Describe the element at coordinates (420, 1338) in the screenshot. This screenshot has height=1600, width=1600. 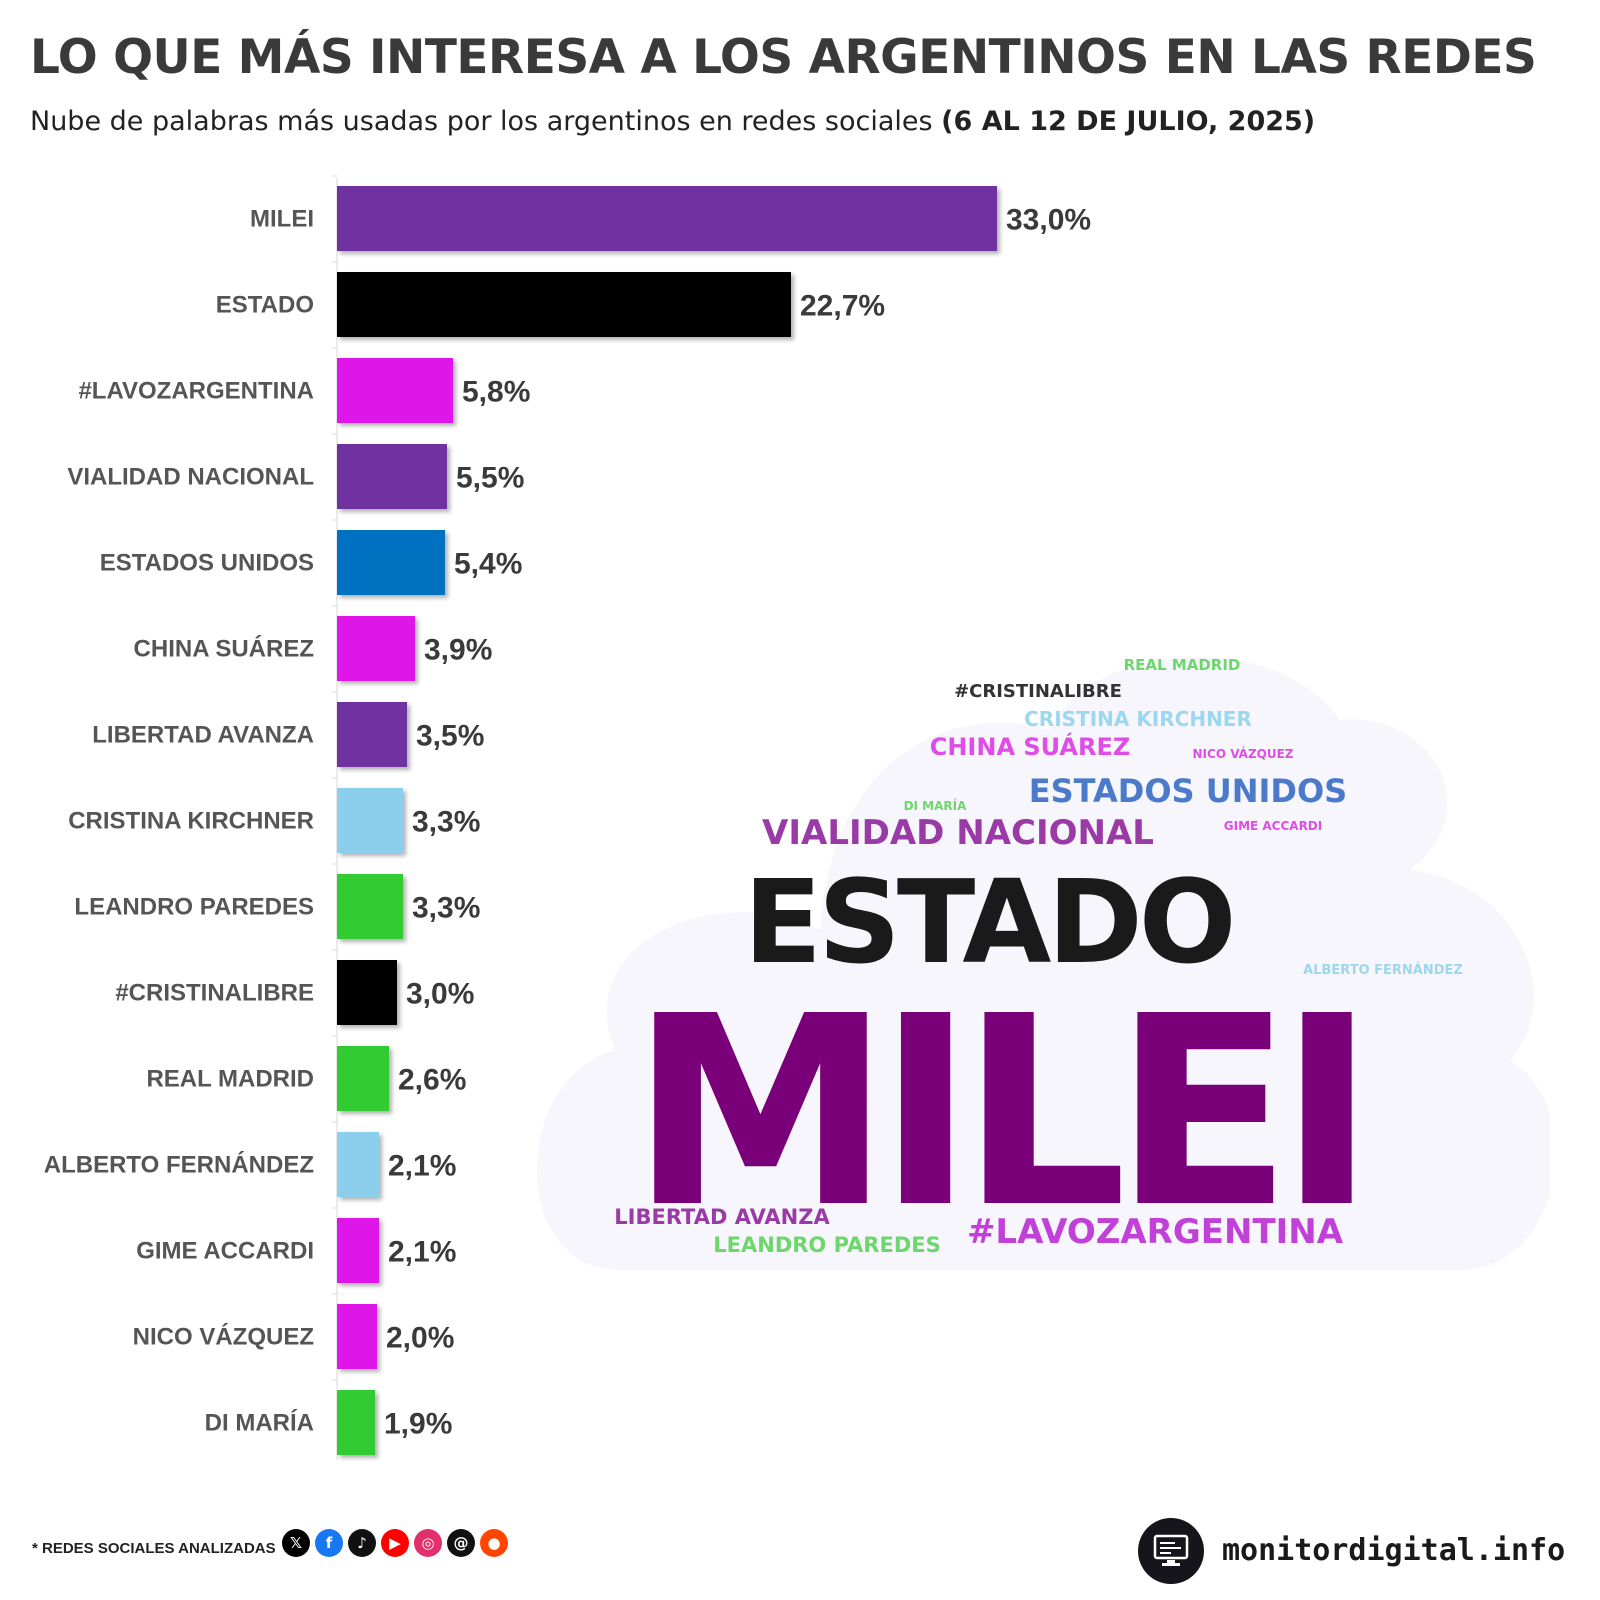
I see `value-label: 2,0%` at that location.